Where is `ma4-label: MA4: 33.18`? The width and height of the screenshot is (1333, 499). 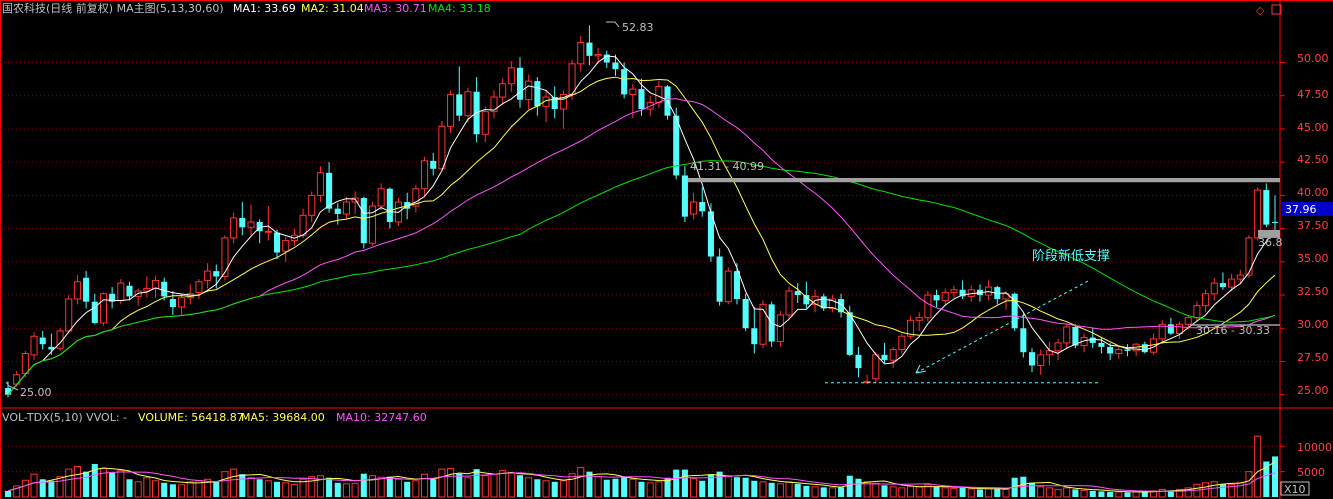 ma4-label: MA4: 33.18 is located at coordinates (459, 8).